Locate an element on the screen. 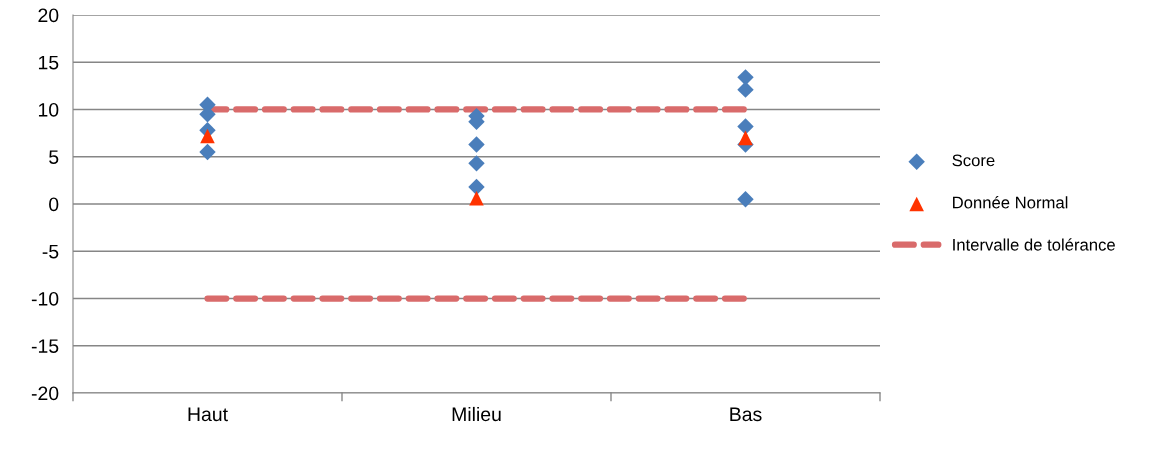 The height and width of the screenshot is (451, 1163). y-tick-label: 5 is located at coordinates (54, 157).